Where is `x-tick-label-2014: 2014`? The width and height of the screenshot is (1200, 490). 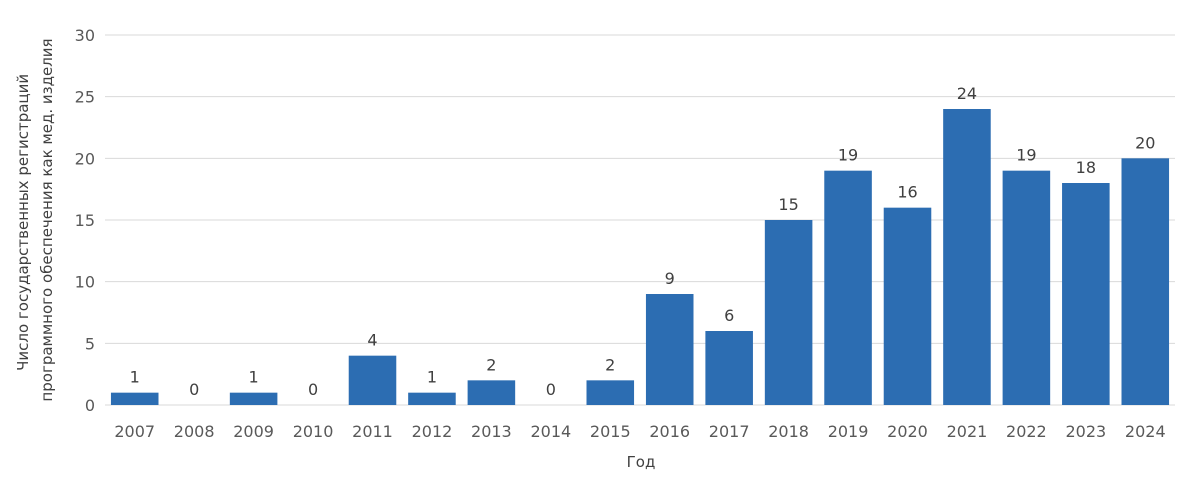
x-tick-label-2014: 2014 is located at coordinates (550, 431).